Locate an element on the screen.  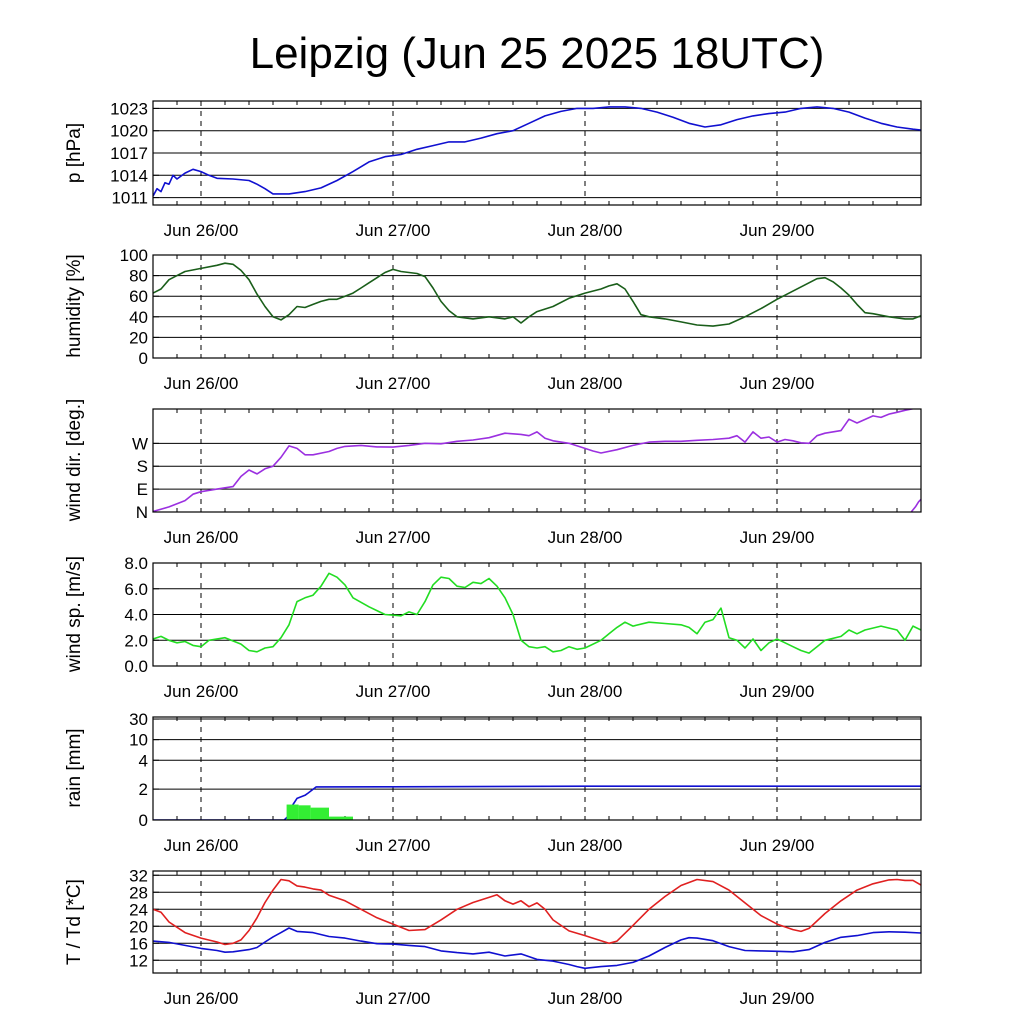
y-tick-label: 2 is located at coordinates (143, 789).